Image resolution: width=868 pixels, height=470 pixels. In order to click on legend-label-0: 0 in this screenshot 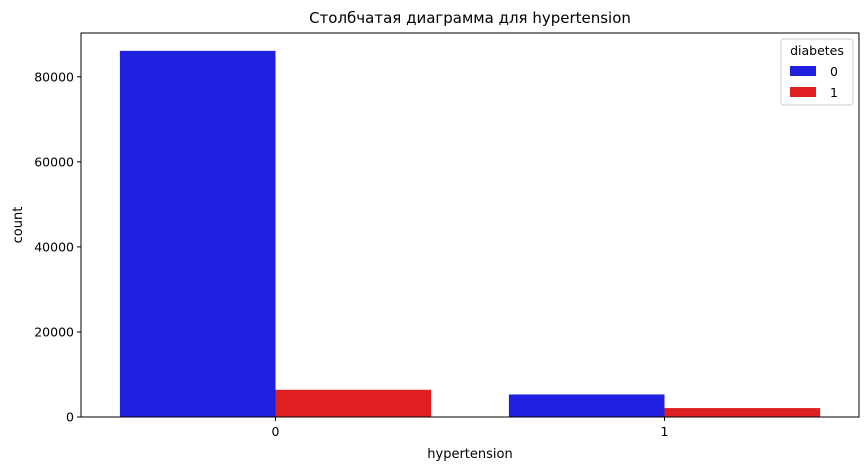, I will do `click(834, 71)`.